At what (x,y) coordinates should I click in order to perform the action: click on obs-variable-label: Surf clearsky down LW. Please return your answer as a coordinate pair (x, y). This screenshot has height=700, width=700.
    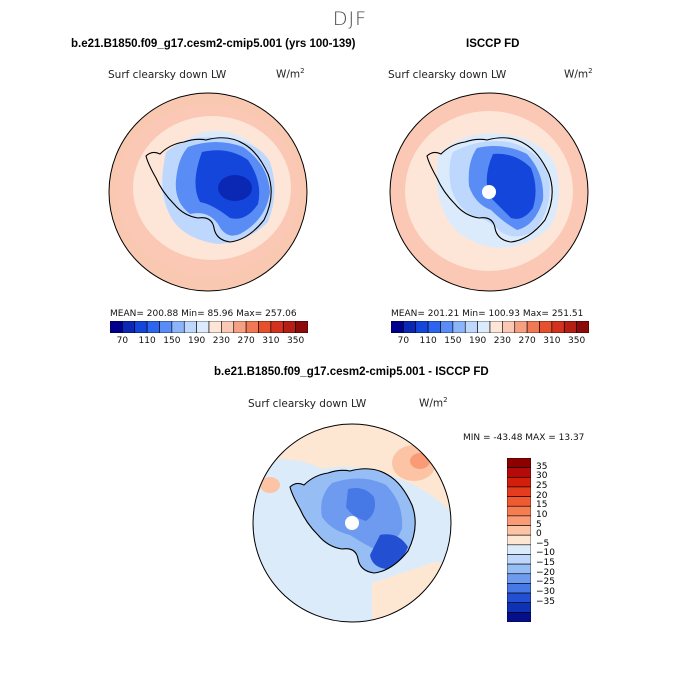
    Looking at the image, I should click on (447, 75).